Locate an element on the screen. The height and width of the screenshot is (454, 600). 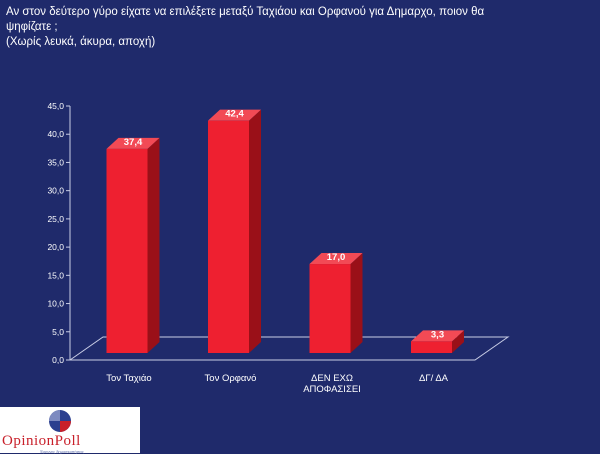
opinionpoll-logo: OpinionPoll Έρευνες δημοσκοπήσεις is located at coordinates (70, 430).